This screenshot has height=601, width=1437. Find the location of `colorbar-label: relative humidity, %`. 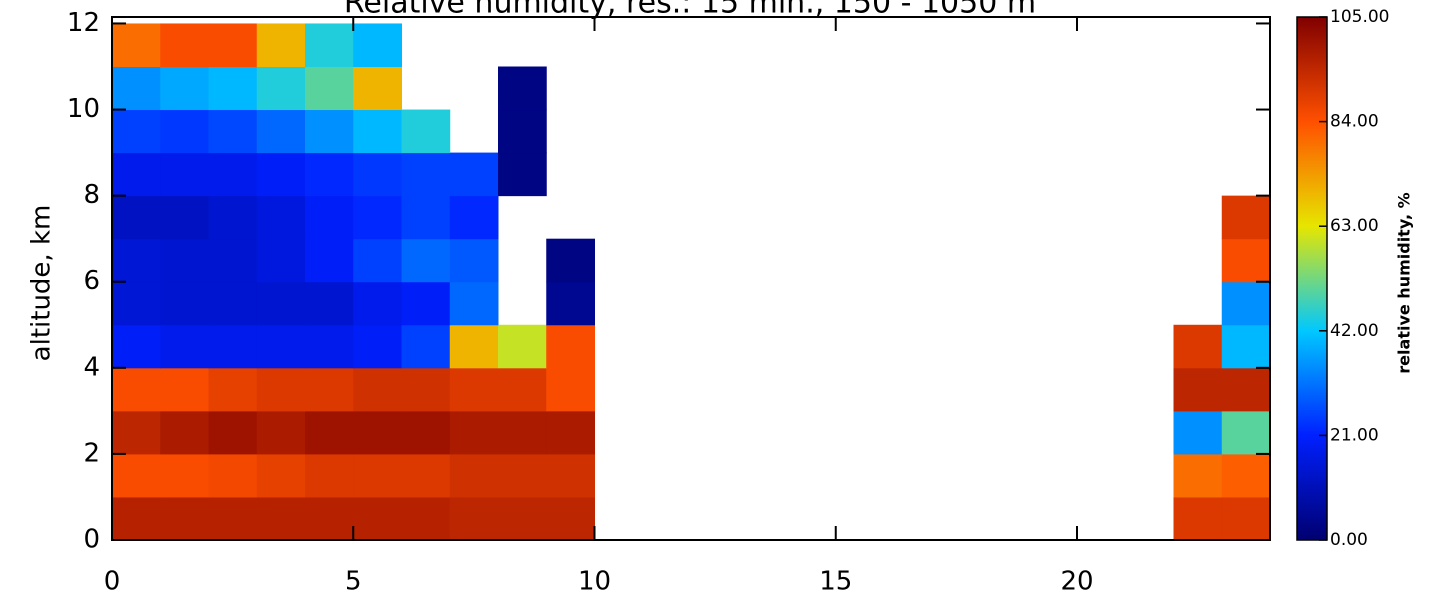

colorbar-label: relative humidity, % is located at coordinates (1404, 282).